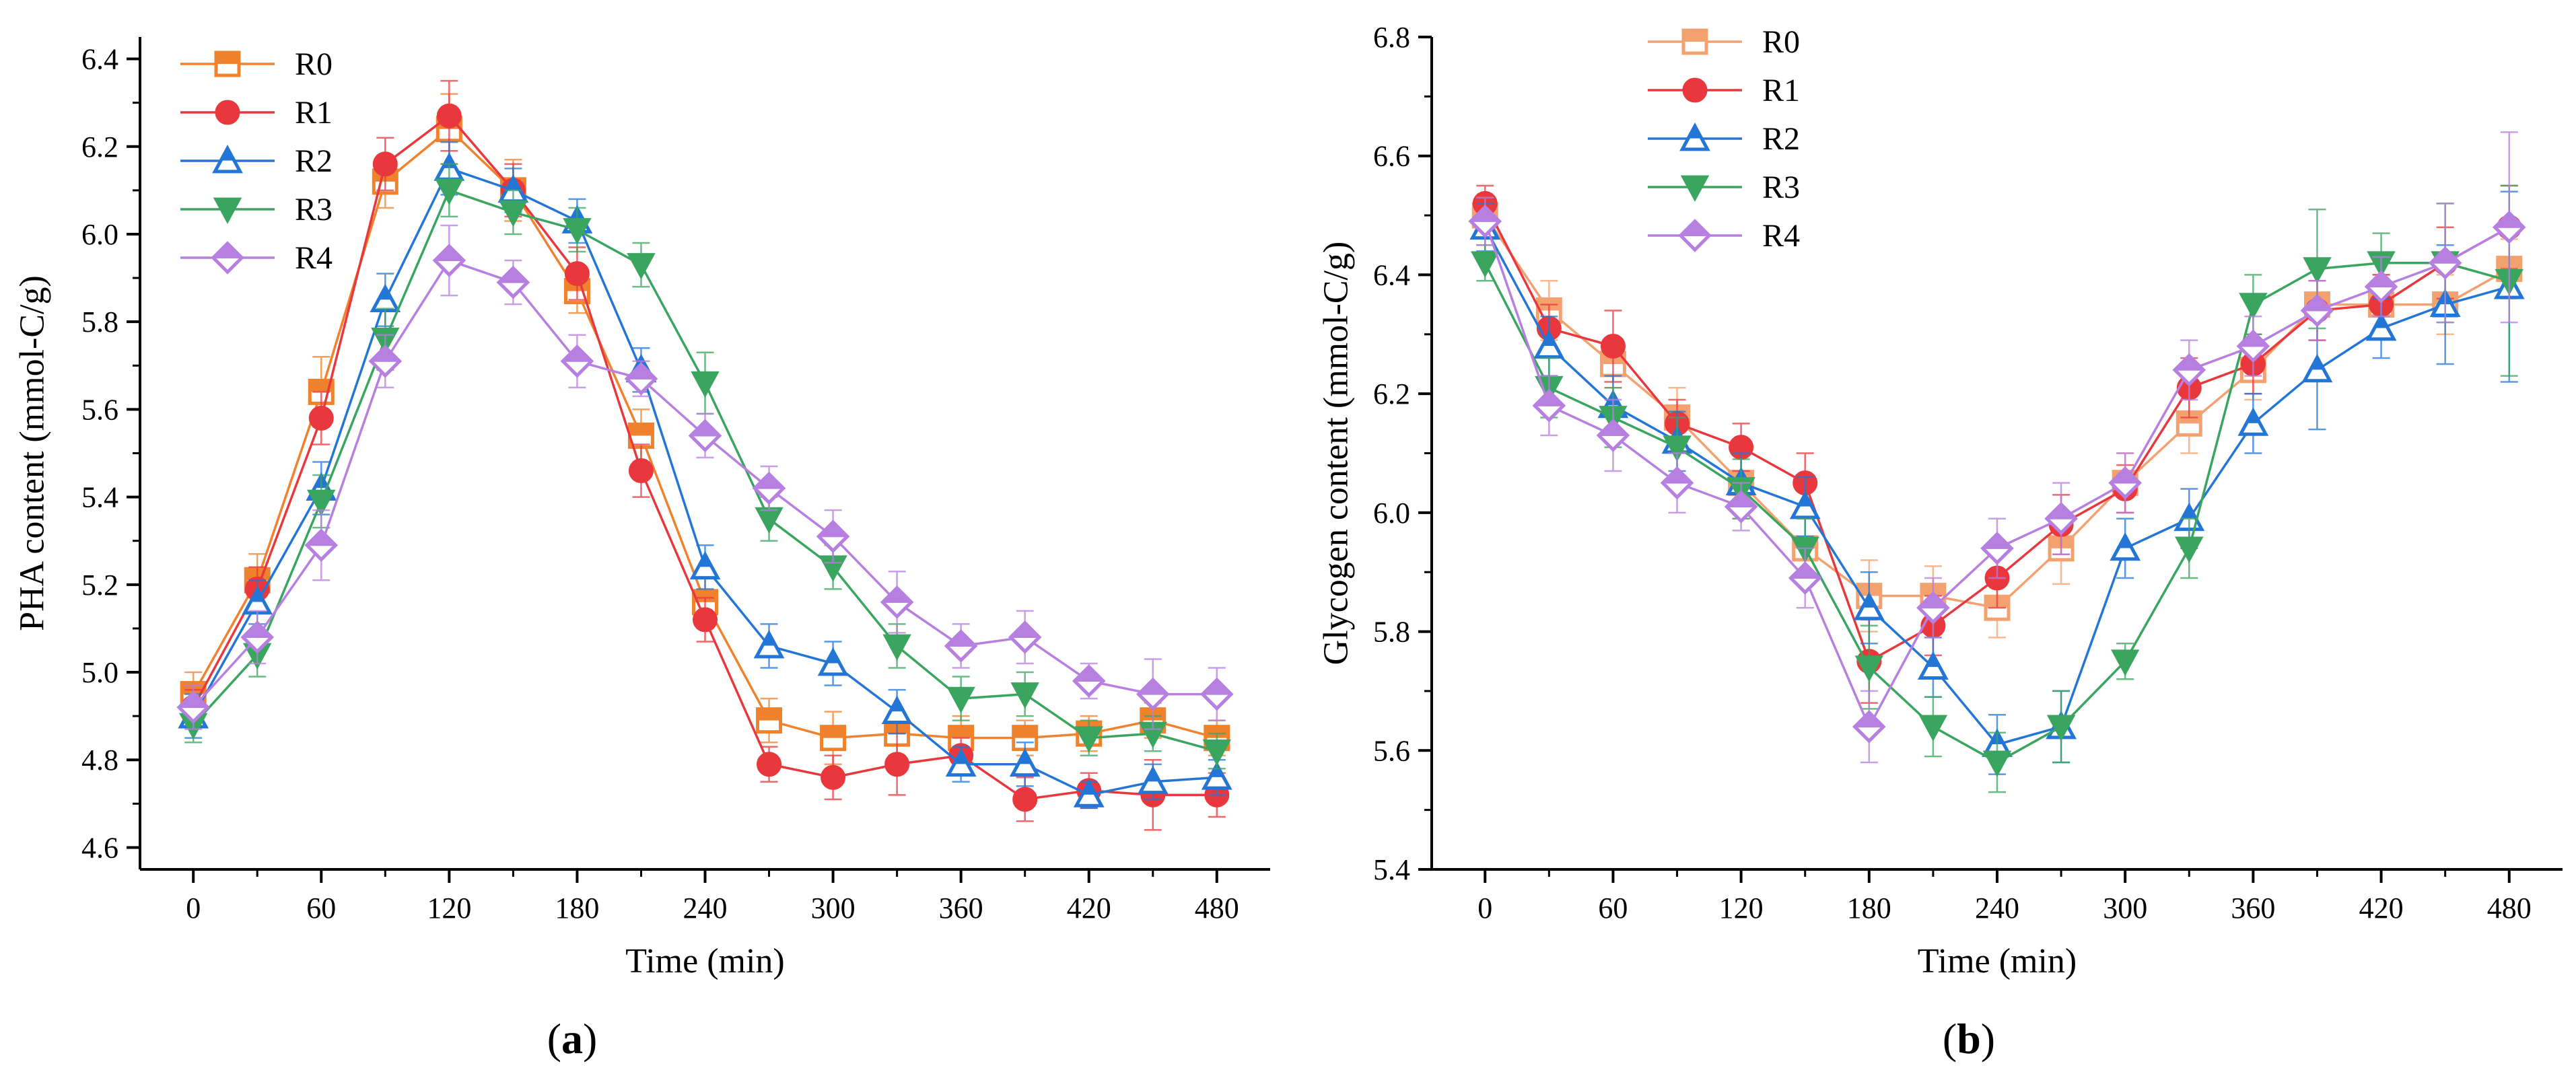  Describe the element at coordinates (1484, 908) in the screenshot. I see `x-tick-label: 0` at that location.